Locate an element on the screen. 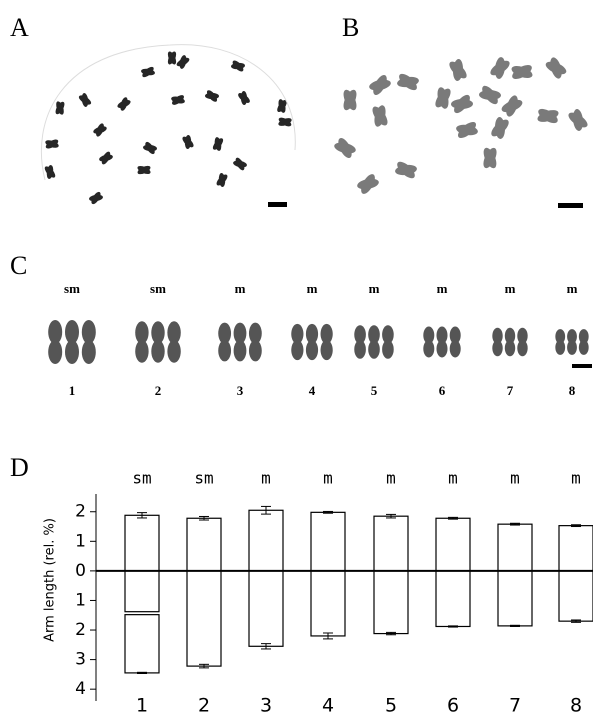  y-tick-label: 1 is located at coordinates (80, 600).